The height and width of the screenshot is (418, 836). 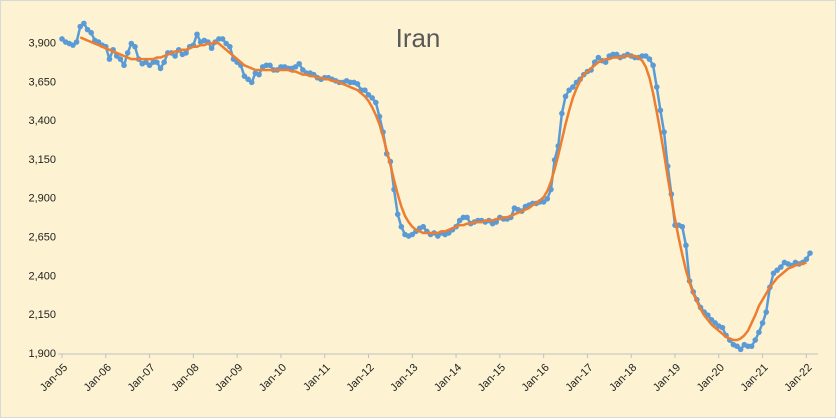 I want to click on chart-title: Iran, so click(x=418, y=38).